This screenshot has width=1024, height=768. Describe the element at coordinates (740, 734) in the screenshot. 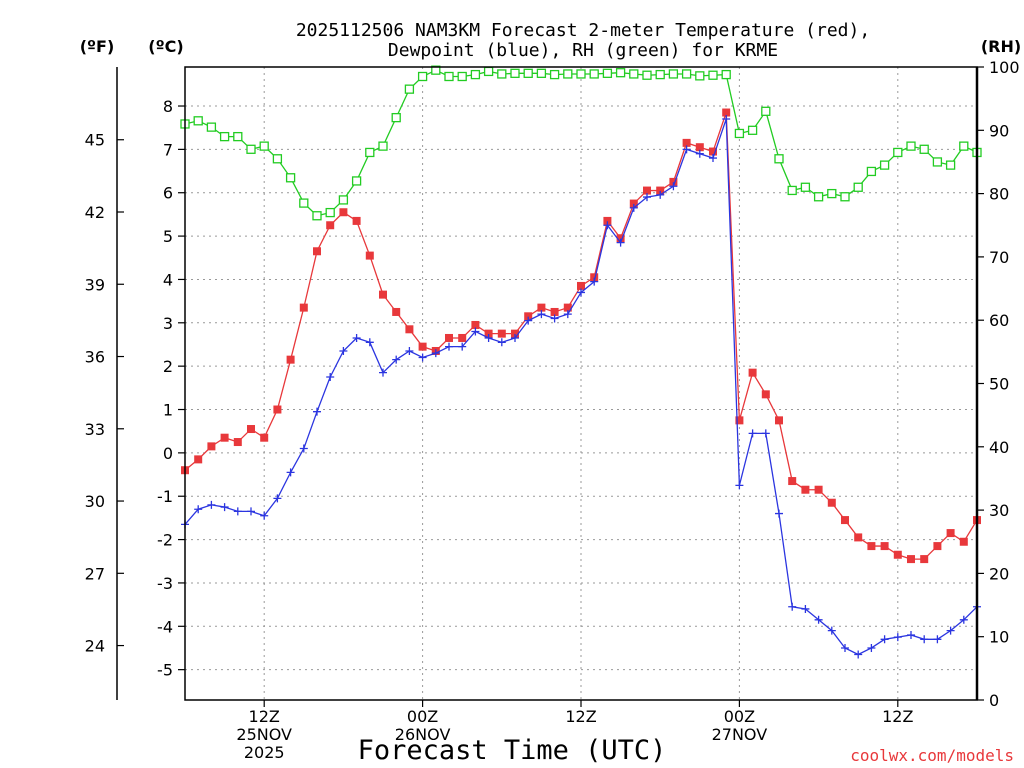

I see `x-tick-label: 27NOV` at that location.